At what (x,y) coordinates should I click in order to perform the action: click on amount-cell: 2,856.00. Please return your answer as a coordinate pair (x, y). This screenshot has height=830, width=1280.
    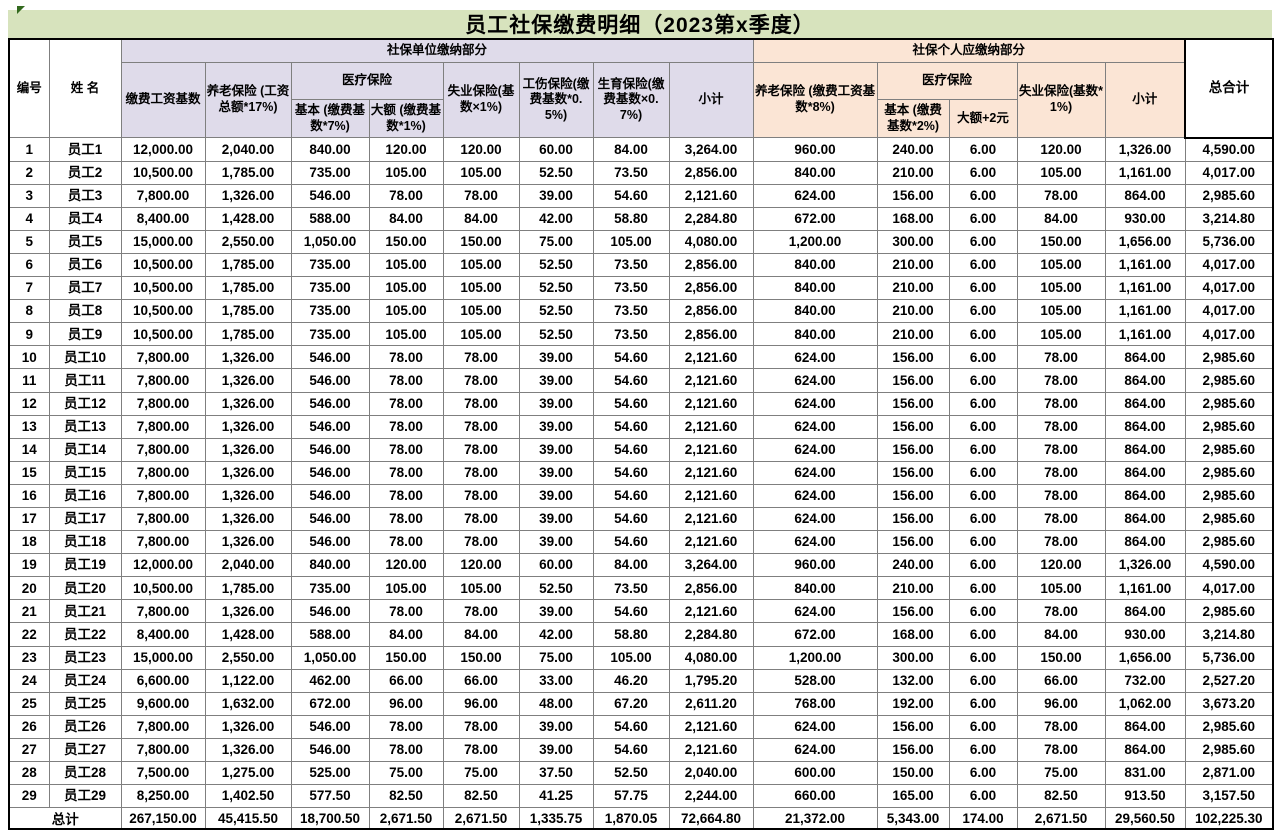
    Looking at the image, I should click on (711, 311).